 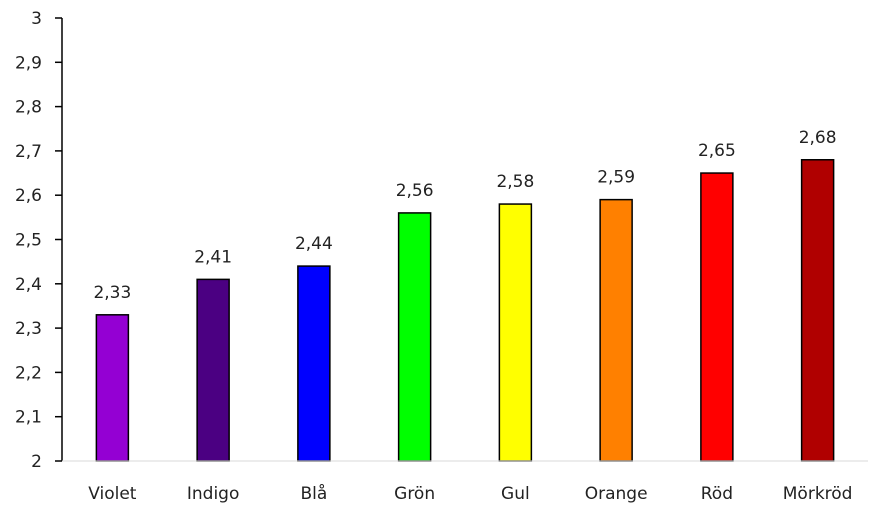 What do you see at coordinates (515, 182) in the screenshot?
I see `data-label: 2,58` at bounding box center [515, 182].